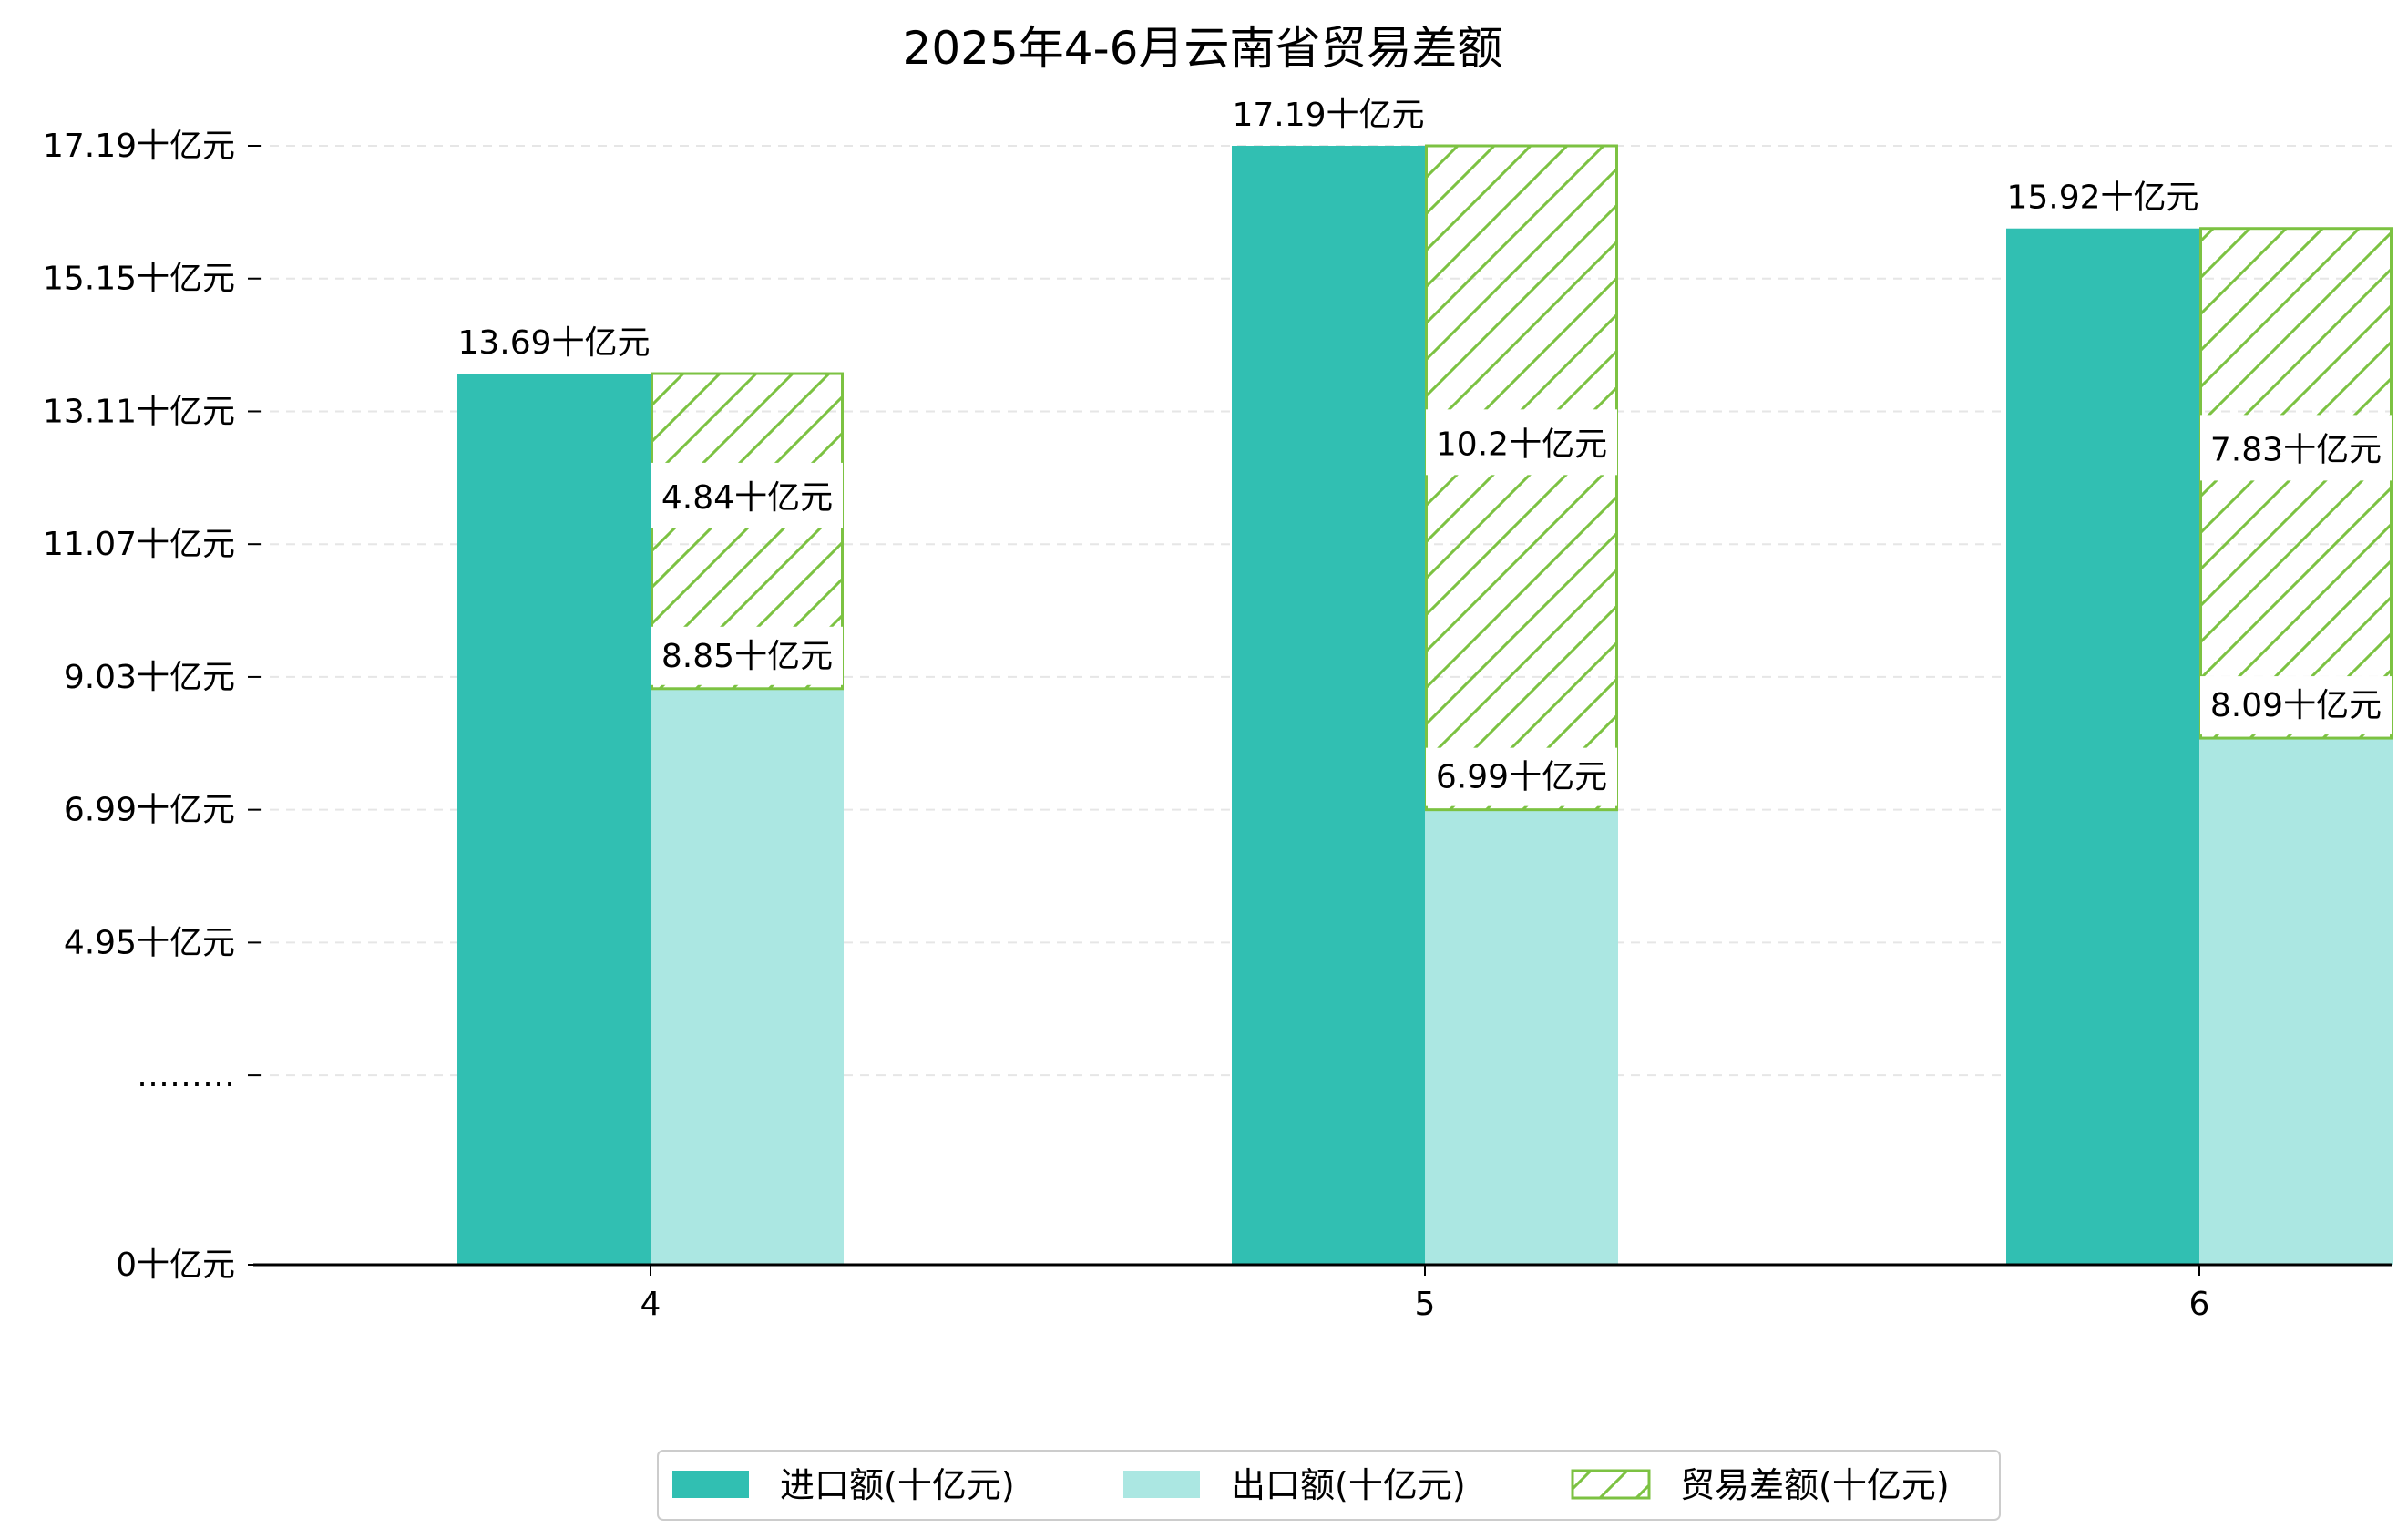 The width and height of the screenshot is (2408, 1539). I want to click on y-tick-label: 0十亿元, so click(176, 1266).